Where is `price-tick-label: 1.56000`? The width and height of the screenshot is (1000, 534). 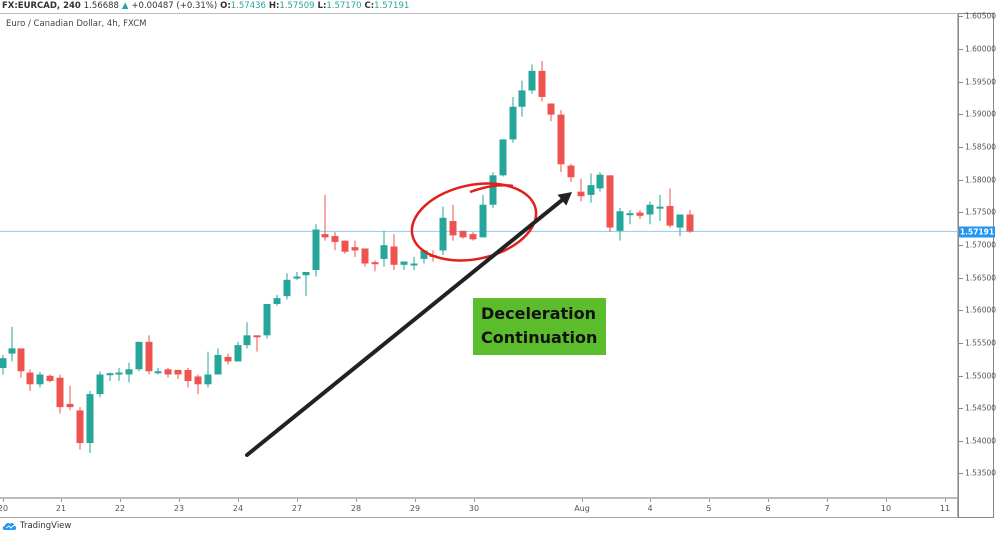
price-tick-label: 1.56000 is located at coordinates (981, 310).